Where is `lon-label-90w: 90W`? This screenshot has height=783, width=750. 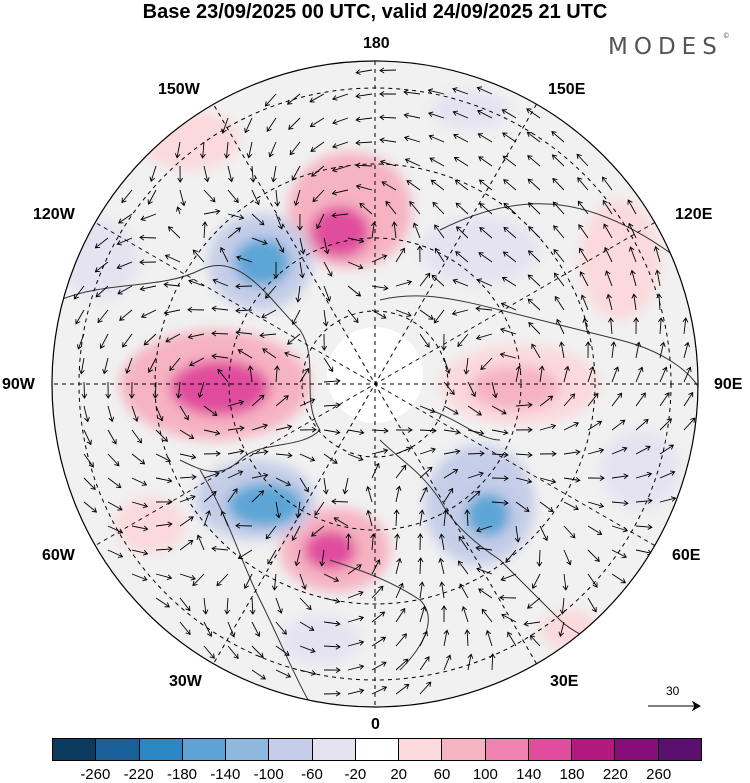 lon-label-90w: 90W is located at coordinates (18, 384).